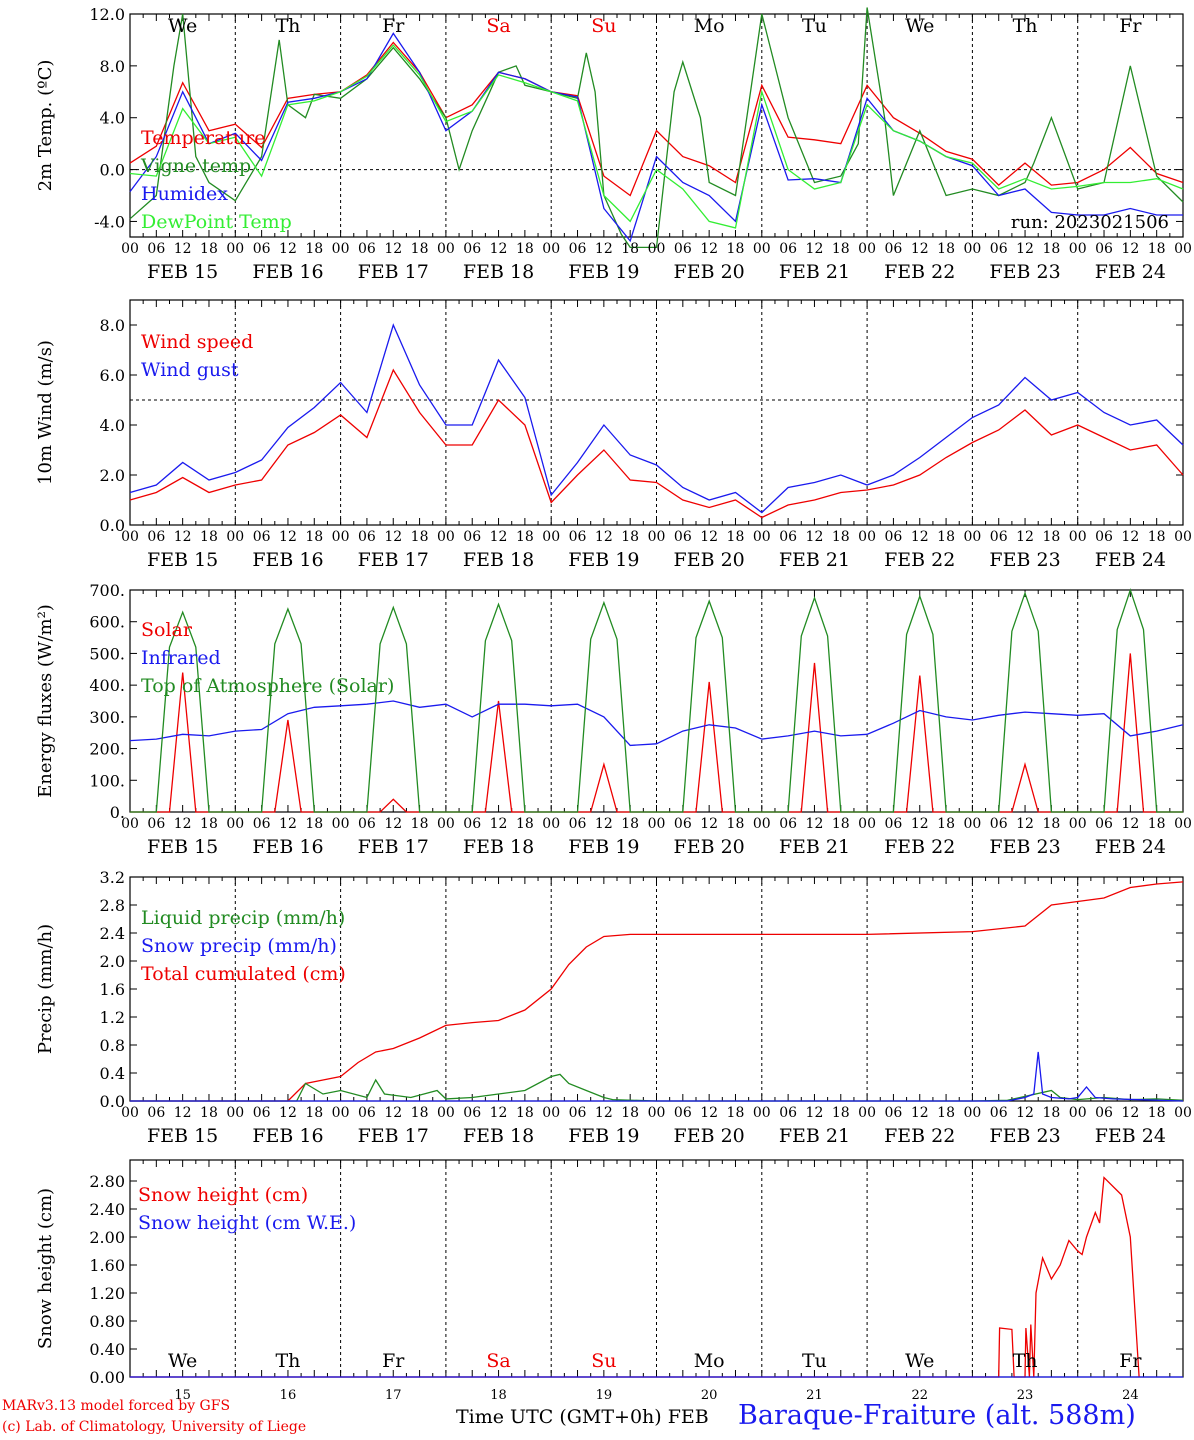  What do you see at coordinates (107, 780) in the screenshot?
I see `y-tick-label: 100.` at bounding box center [107, 780].